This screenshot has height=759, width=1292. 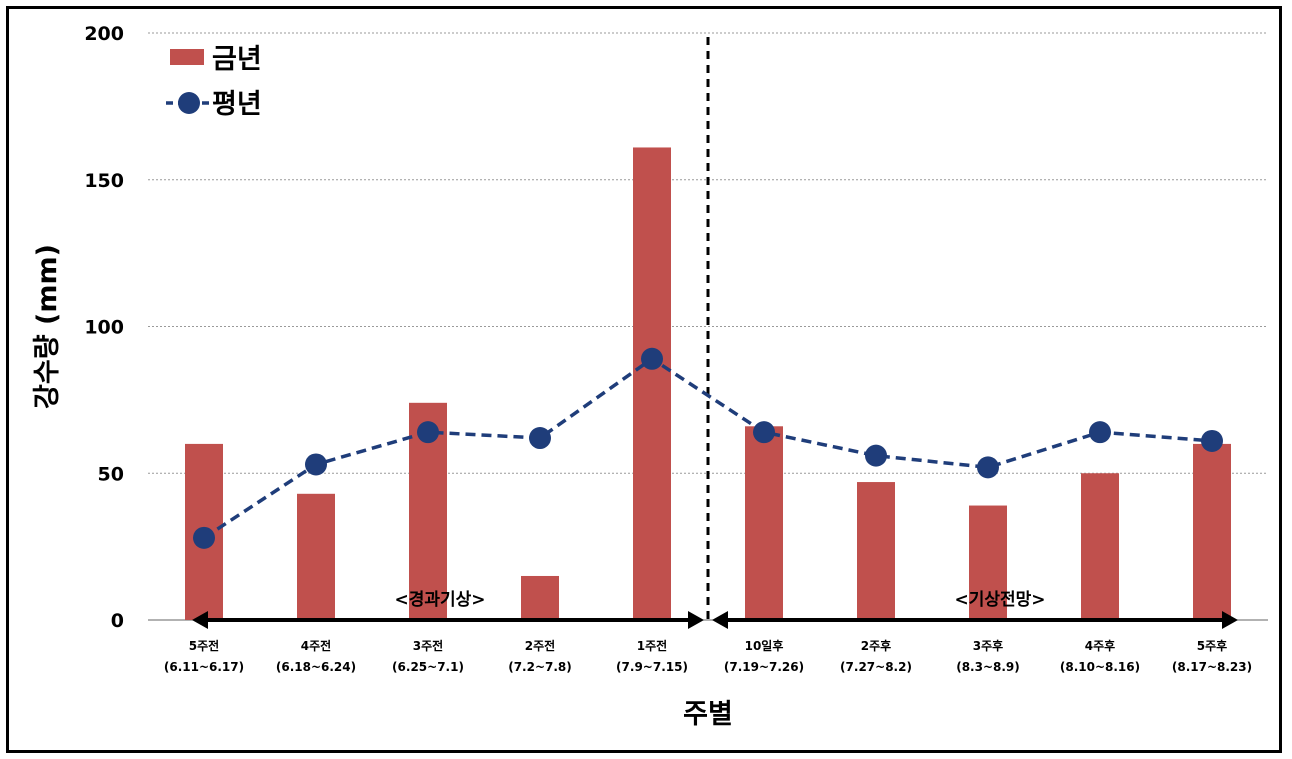 I want to click on past-period-arrow-head-right, so click(x=696, y=620).